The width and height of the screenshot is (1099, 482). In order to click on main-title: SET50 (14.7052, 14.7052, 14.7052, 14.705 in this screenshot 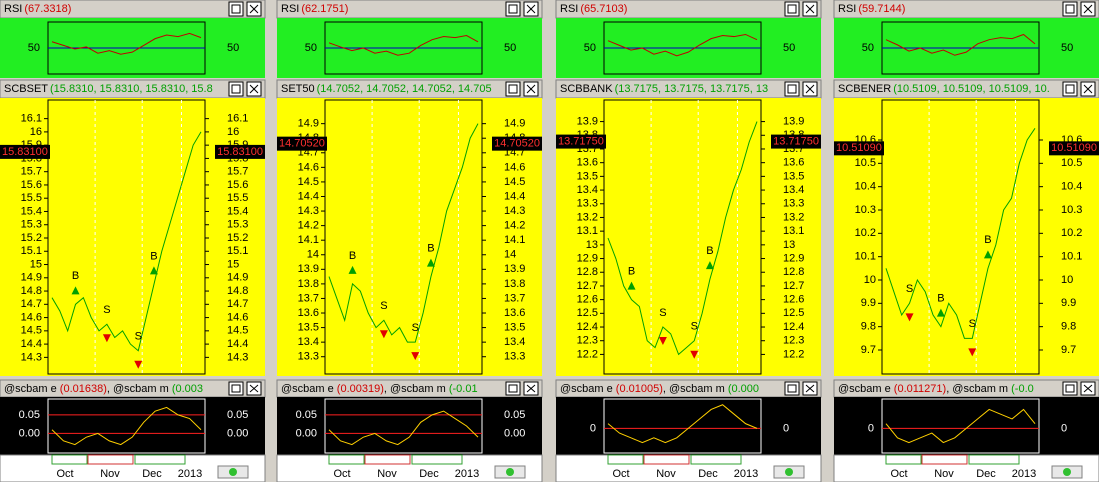, I will do `click(386, 89)`.